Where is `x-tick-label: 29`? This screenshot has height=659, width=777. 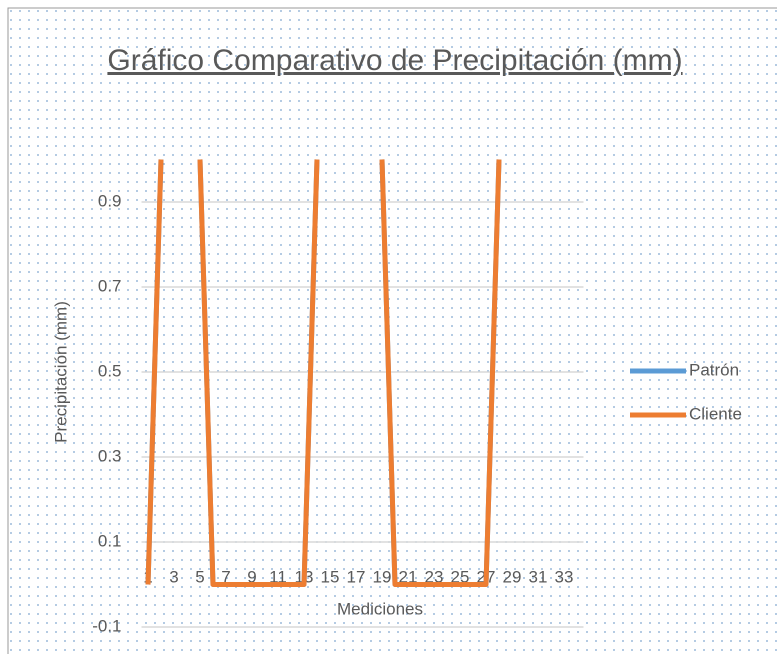
x-tick-label: 29 is located at coordinates (512, 576).